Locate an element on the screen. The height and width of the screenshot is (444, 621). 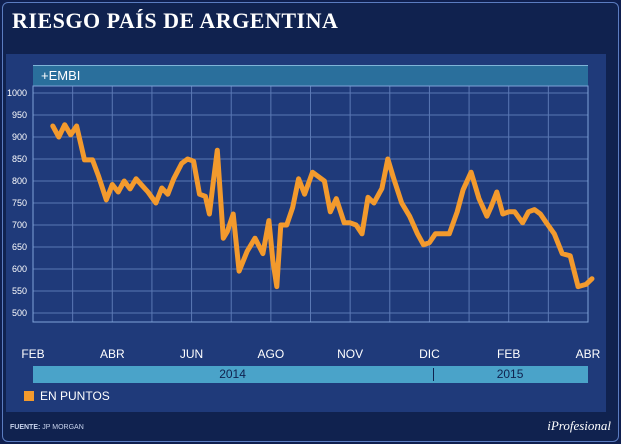
legend: EN PUNTOS is located at coordinates (67, 396).